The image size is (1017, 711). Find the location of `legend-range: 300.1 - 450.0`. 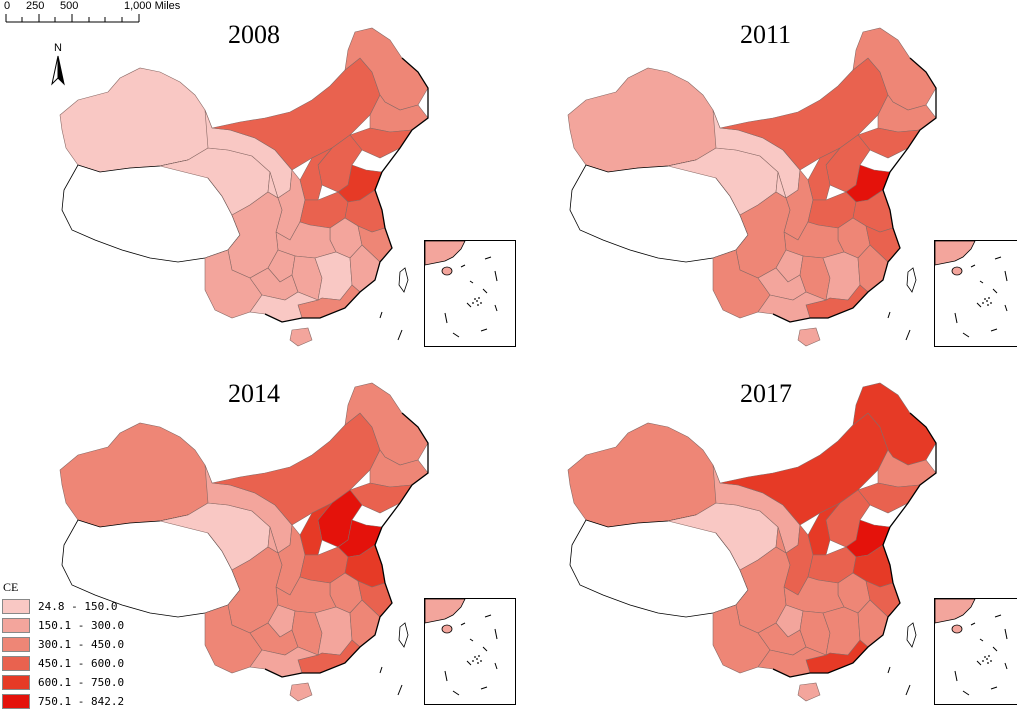

legend-range: 300.1 - 450.0 is located at coordinates (81, 644).